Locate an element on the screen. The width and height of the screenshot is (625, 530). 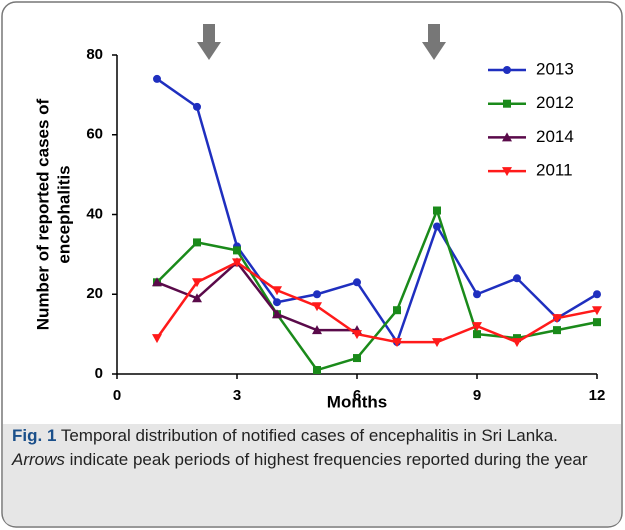
legend-label: 2013 is located at coordinates (555, 68).